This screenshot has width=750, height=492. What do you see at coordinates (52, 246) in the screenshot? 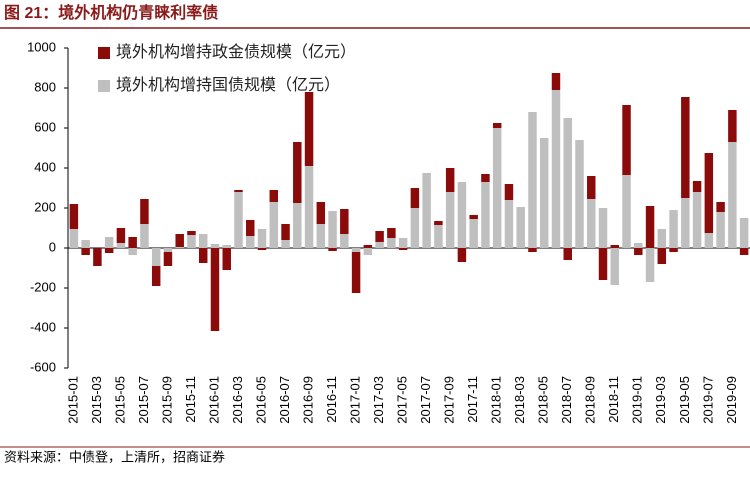
I see `y-tick-label: 0` at bounding box center [52, 246].